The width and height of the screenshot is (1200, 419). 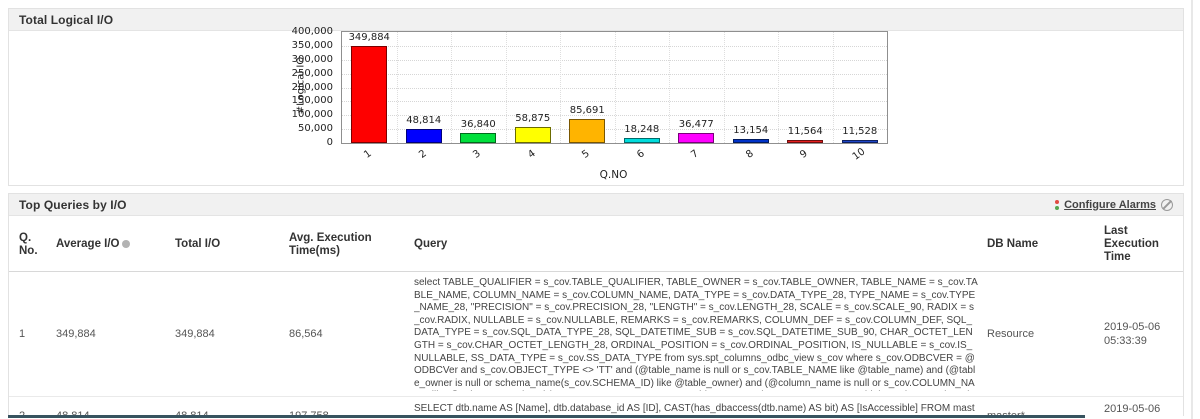 I want to click on col-header-db-name: DB Name, so click(x=1045, y=245).